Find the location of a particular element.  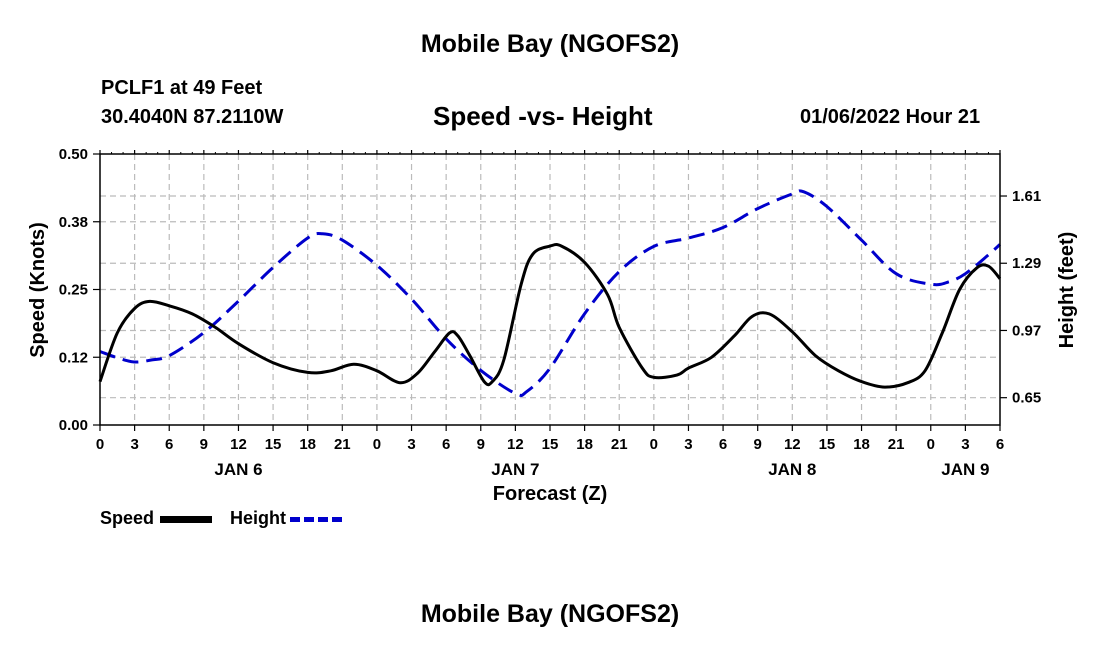

day-label: JAN 6 is located at coordinates (238, 469).